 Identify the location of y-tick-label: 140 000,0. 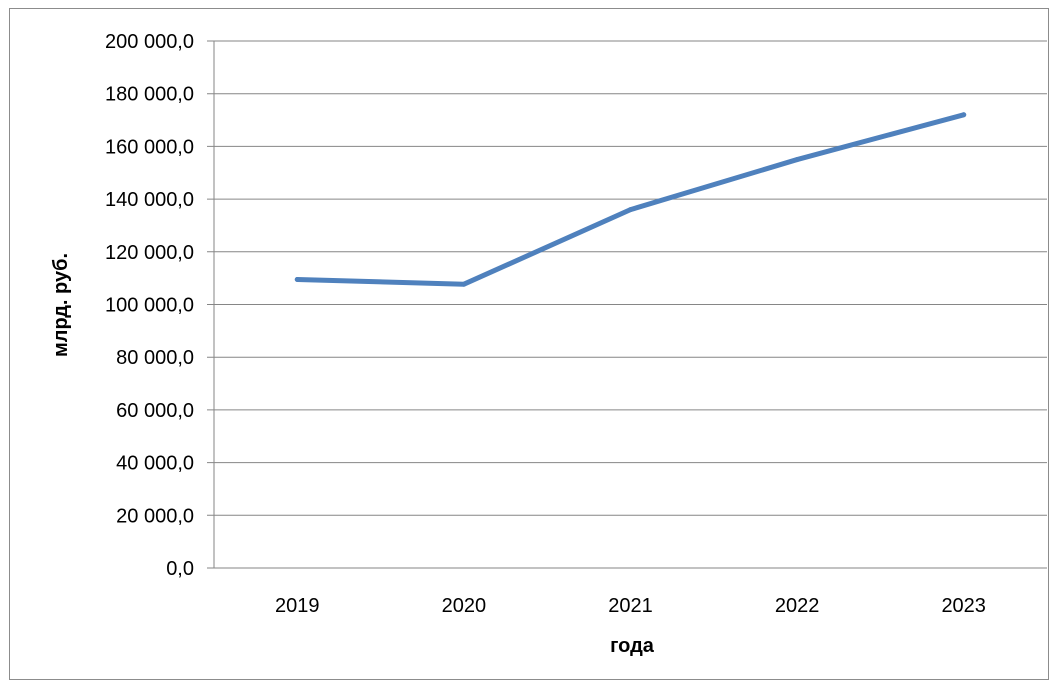
(149, 200).